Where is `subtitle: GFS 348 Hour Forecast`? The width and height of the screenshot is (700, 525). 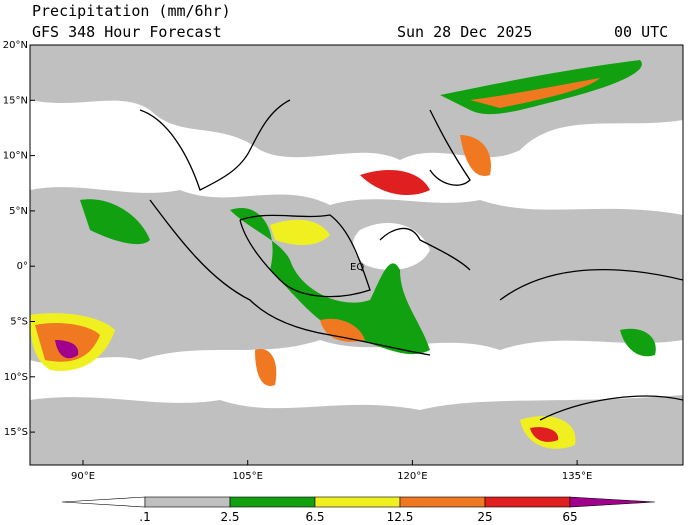 subtitle: GFS 348 Hour Forecast is located at coordinates (127, 32).